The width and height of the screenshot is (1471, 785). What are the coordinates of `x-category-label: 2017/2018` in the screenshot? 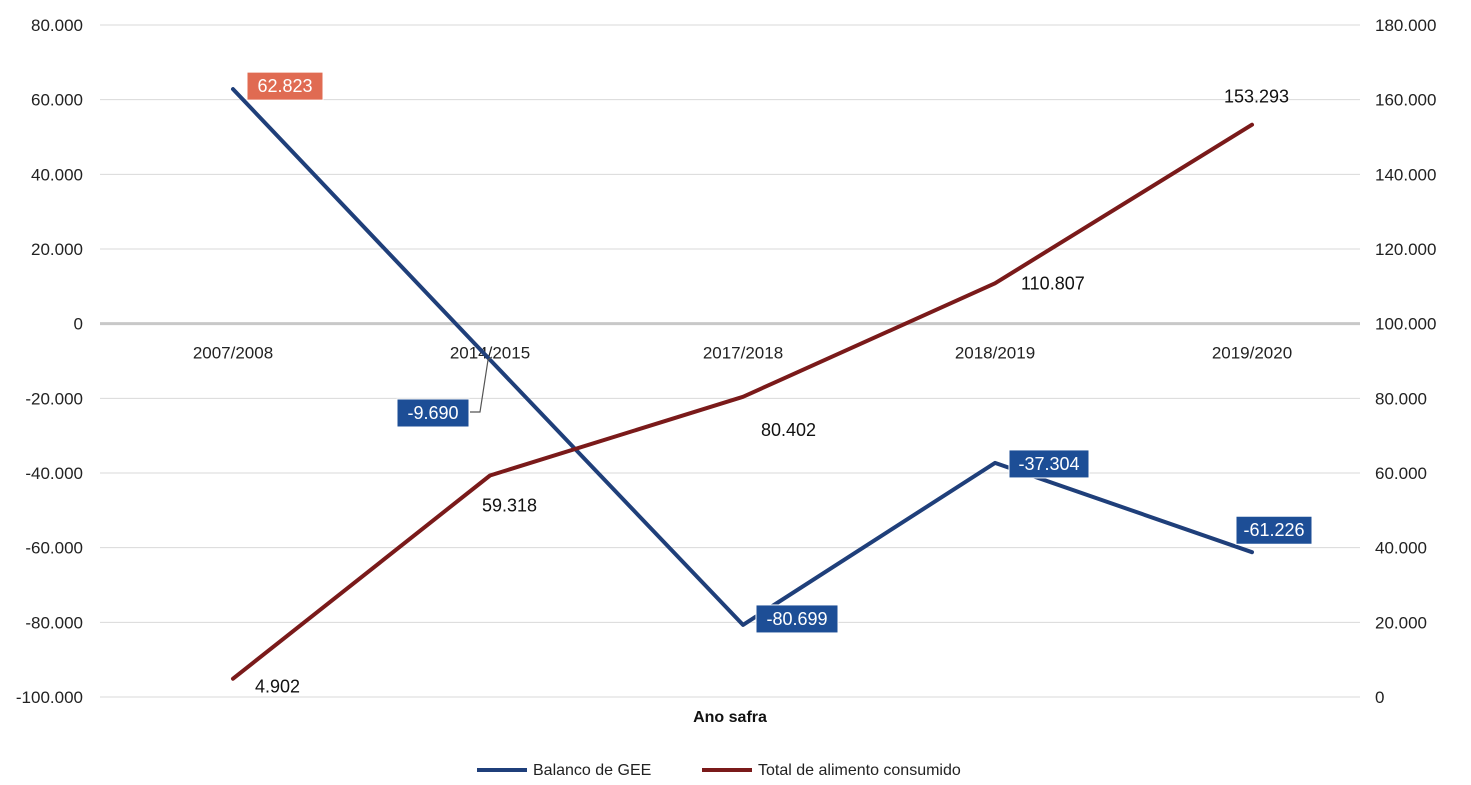 It's located at (743, 353).